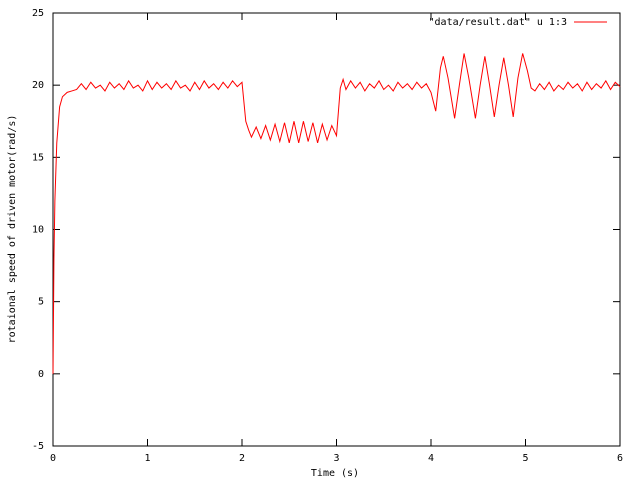 This screenshot has width=640, height=480. Describe the element at coordinates (335, 473) in the screenshot. I see `x-axis-label: Time (s)` at that location.